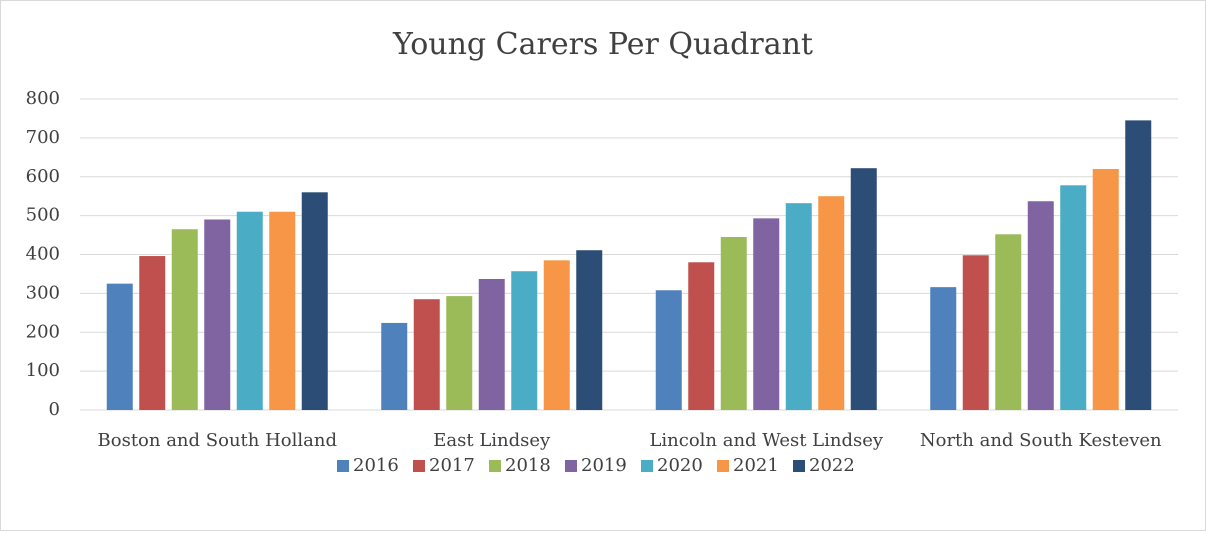  What do you see at coordinates (43, 215) in the screenshot?
I see `y-tick-label: 500` at bounding box center [43, 215].